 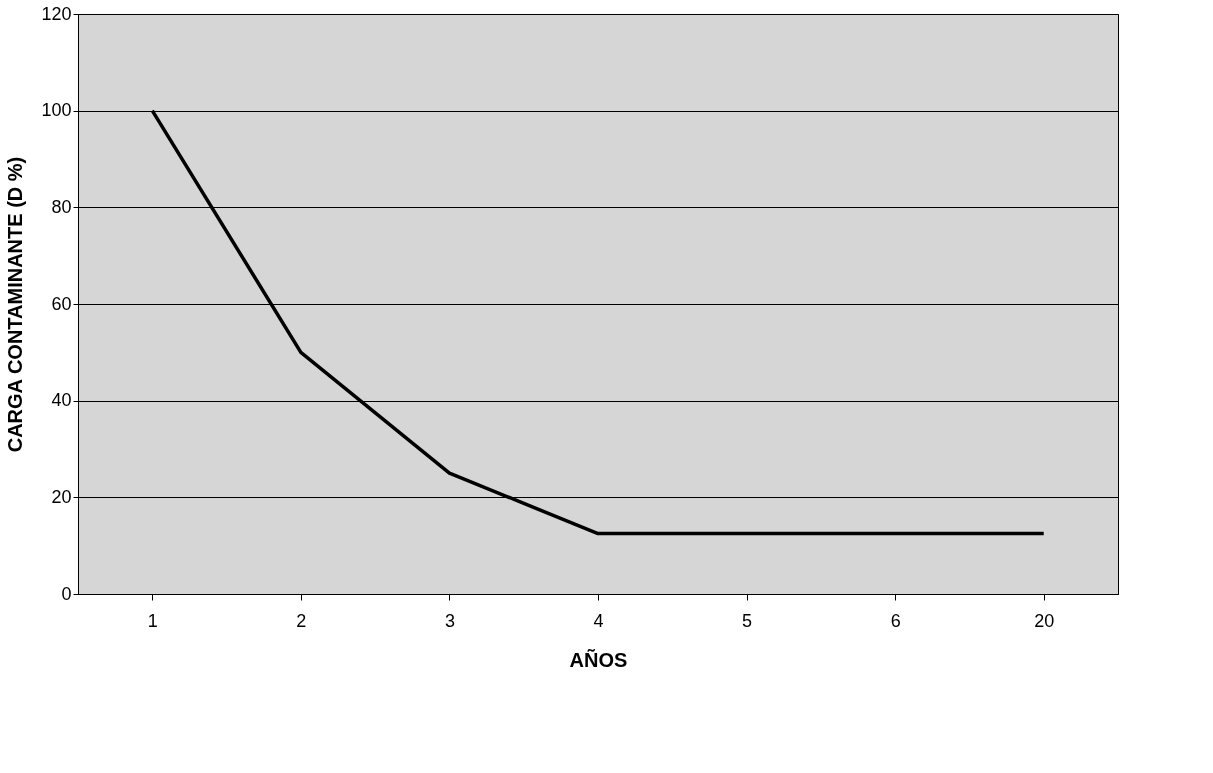 I want to click on x-tick-label: 6, so click(x=895, y=620).